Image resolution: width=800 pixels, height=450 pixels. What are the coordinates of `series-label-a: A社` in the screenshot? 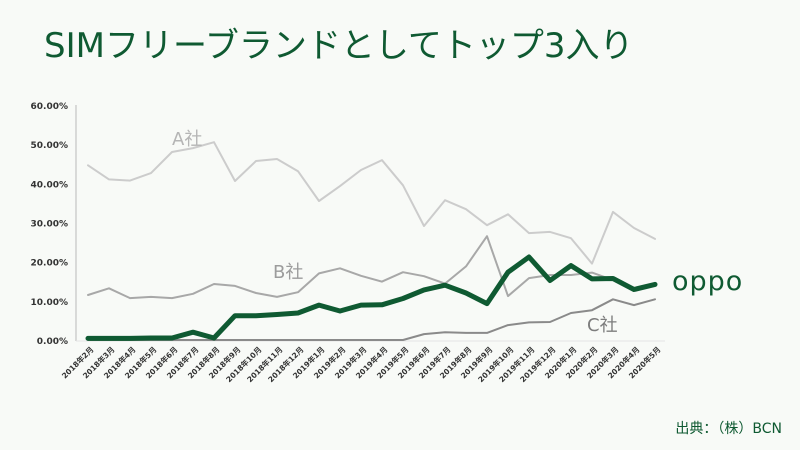 It's located at (187, 139).